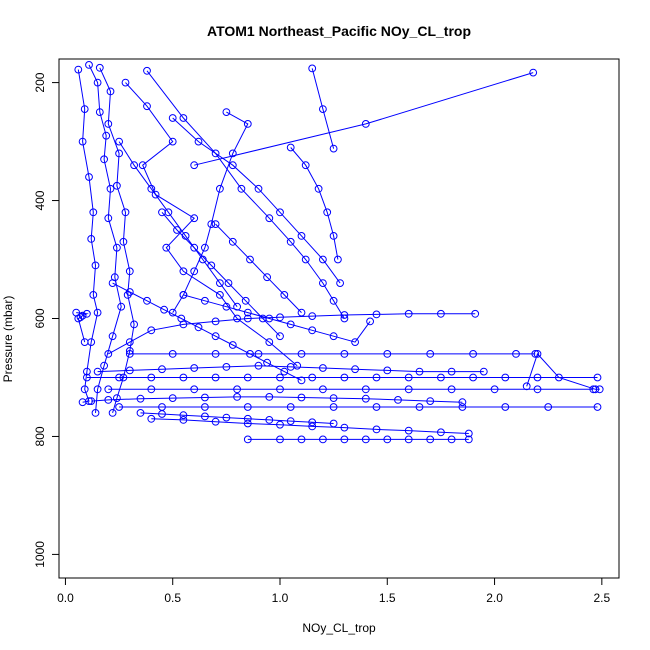  What do you see at coordinates (40, 200) in the screenshot?
I see `y-tick-label: 400` at bounding box center [40, 200].